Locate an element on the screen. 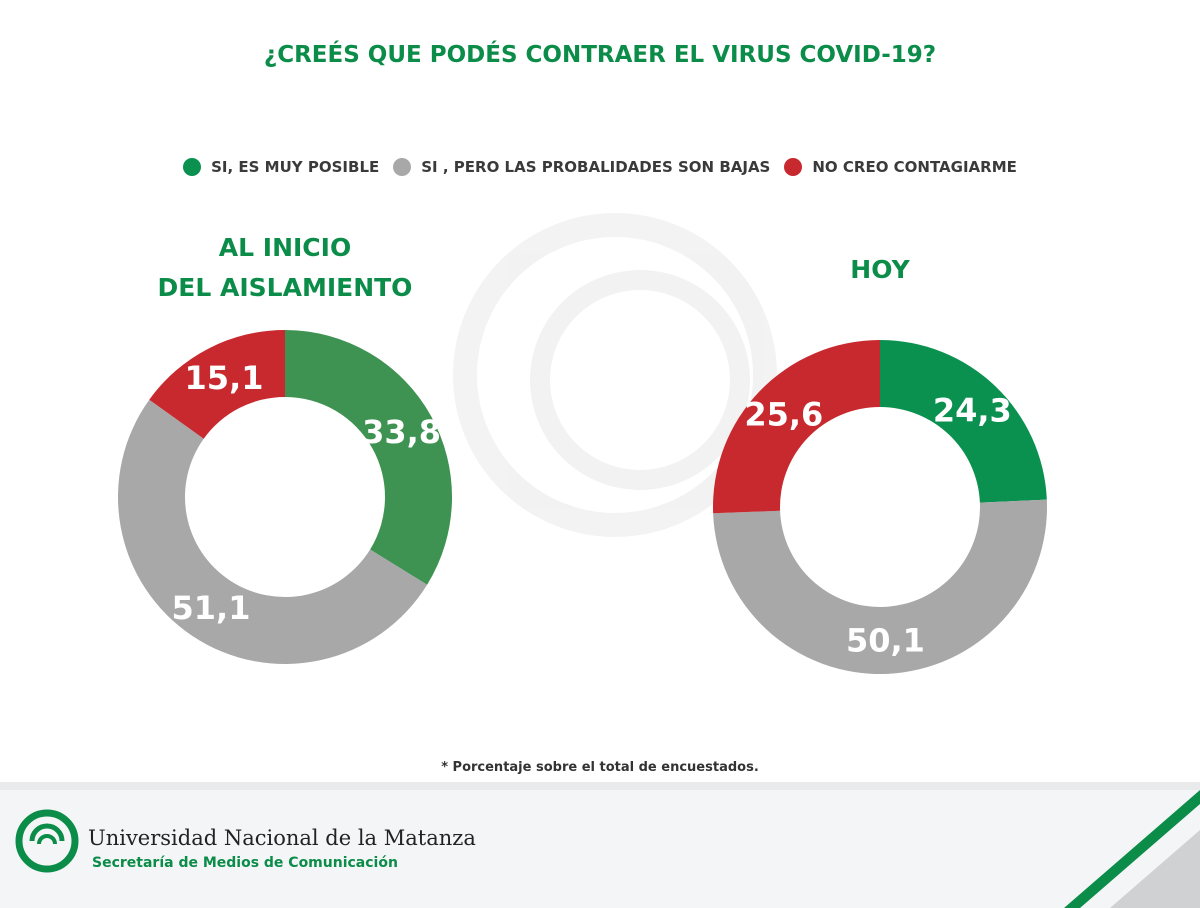 Image resolution: width=1200 pixels, height=908 pixels. chart-1-title: AL INICIO DEL AISLAMIENTO is located at coordinates (285, 268).